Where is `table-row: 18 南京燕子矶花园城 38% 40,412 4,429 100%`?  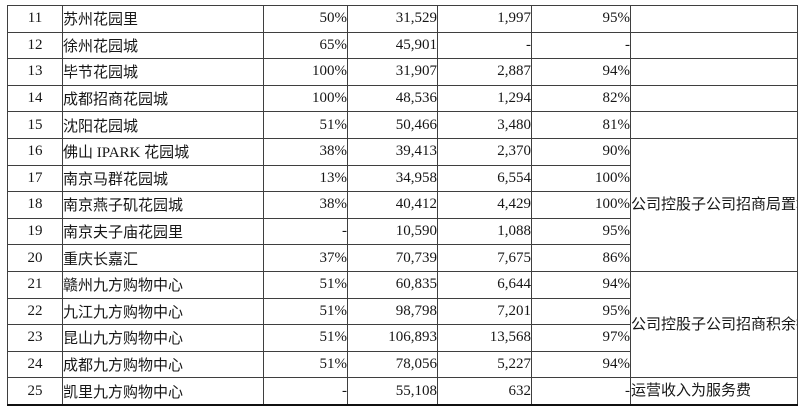
table-row: 18 南京燕子矶花园城 38% 40,412 4,429 100% is located at coordinates (402, 205).